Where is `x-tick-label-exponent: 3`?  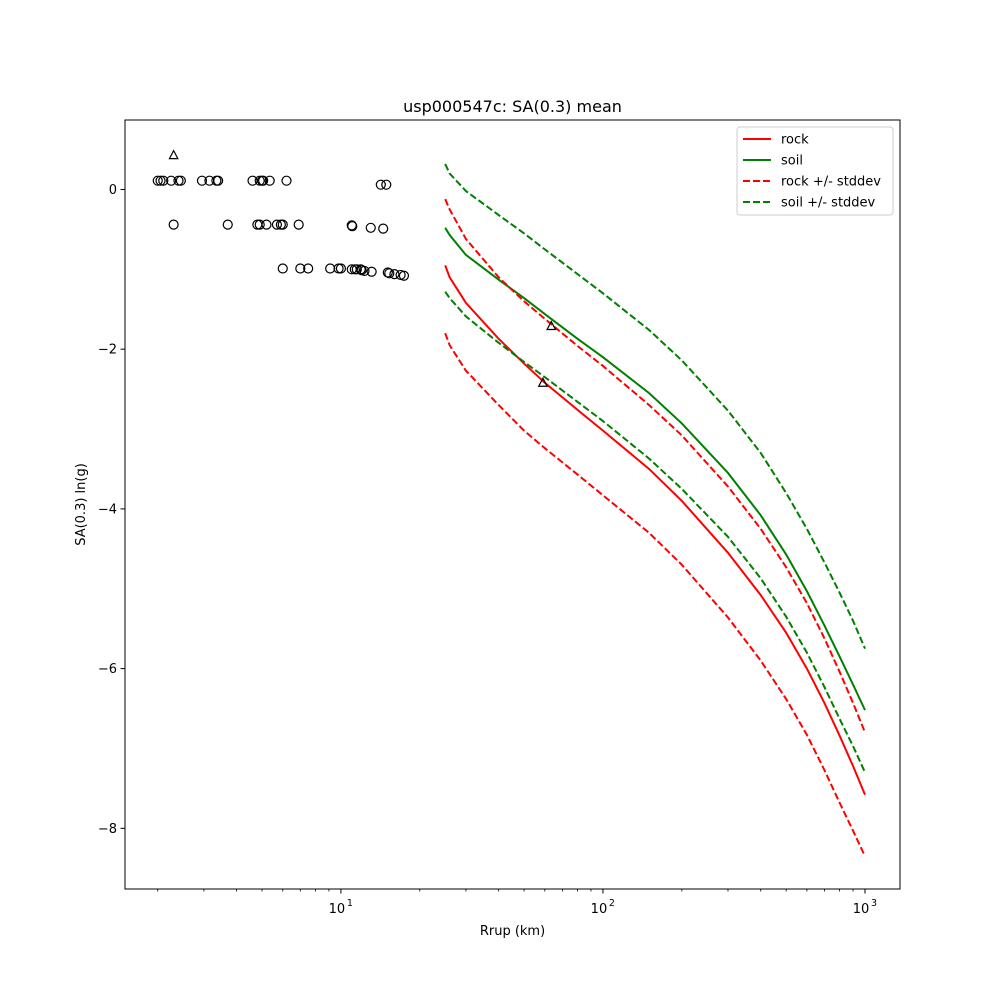
x-tick-label-exponent: 3 is located at coordinates (874, 903).